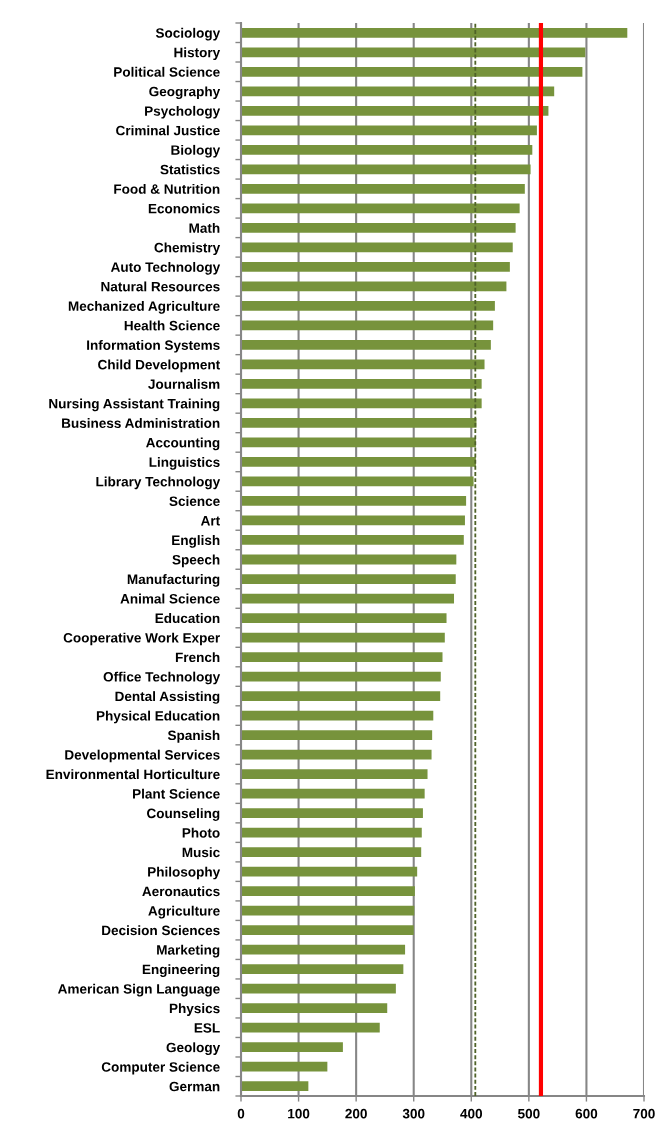  Describe the element at coordinates (159, 366) in the screenshot. I see `y-tick-label: Child Development` at that location.